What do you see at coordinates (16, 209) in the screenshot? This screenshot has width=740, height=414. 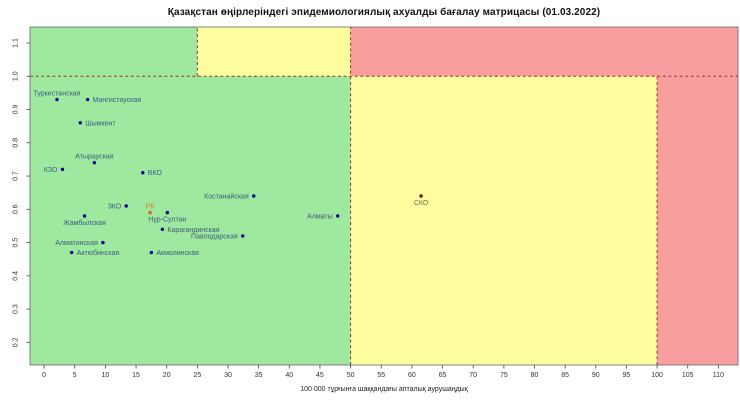 I see `y-tick-label: 0.6` at bounding box center [16, 209].